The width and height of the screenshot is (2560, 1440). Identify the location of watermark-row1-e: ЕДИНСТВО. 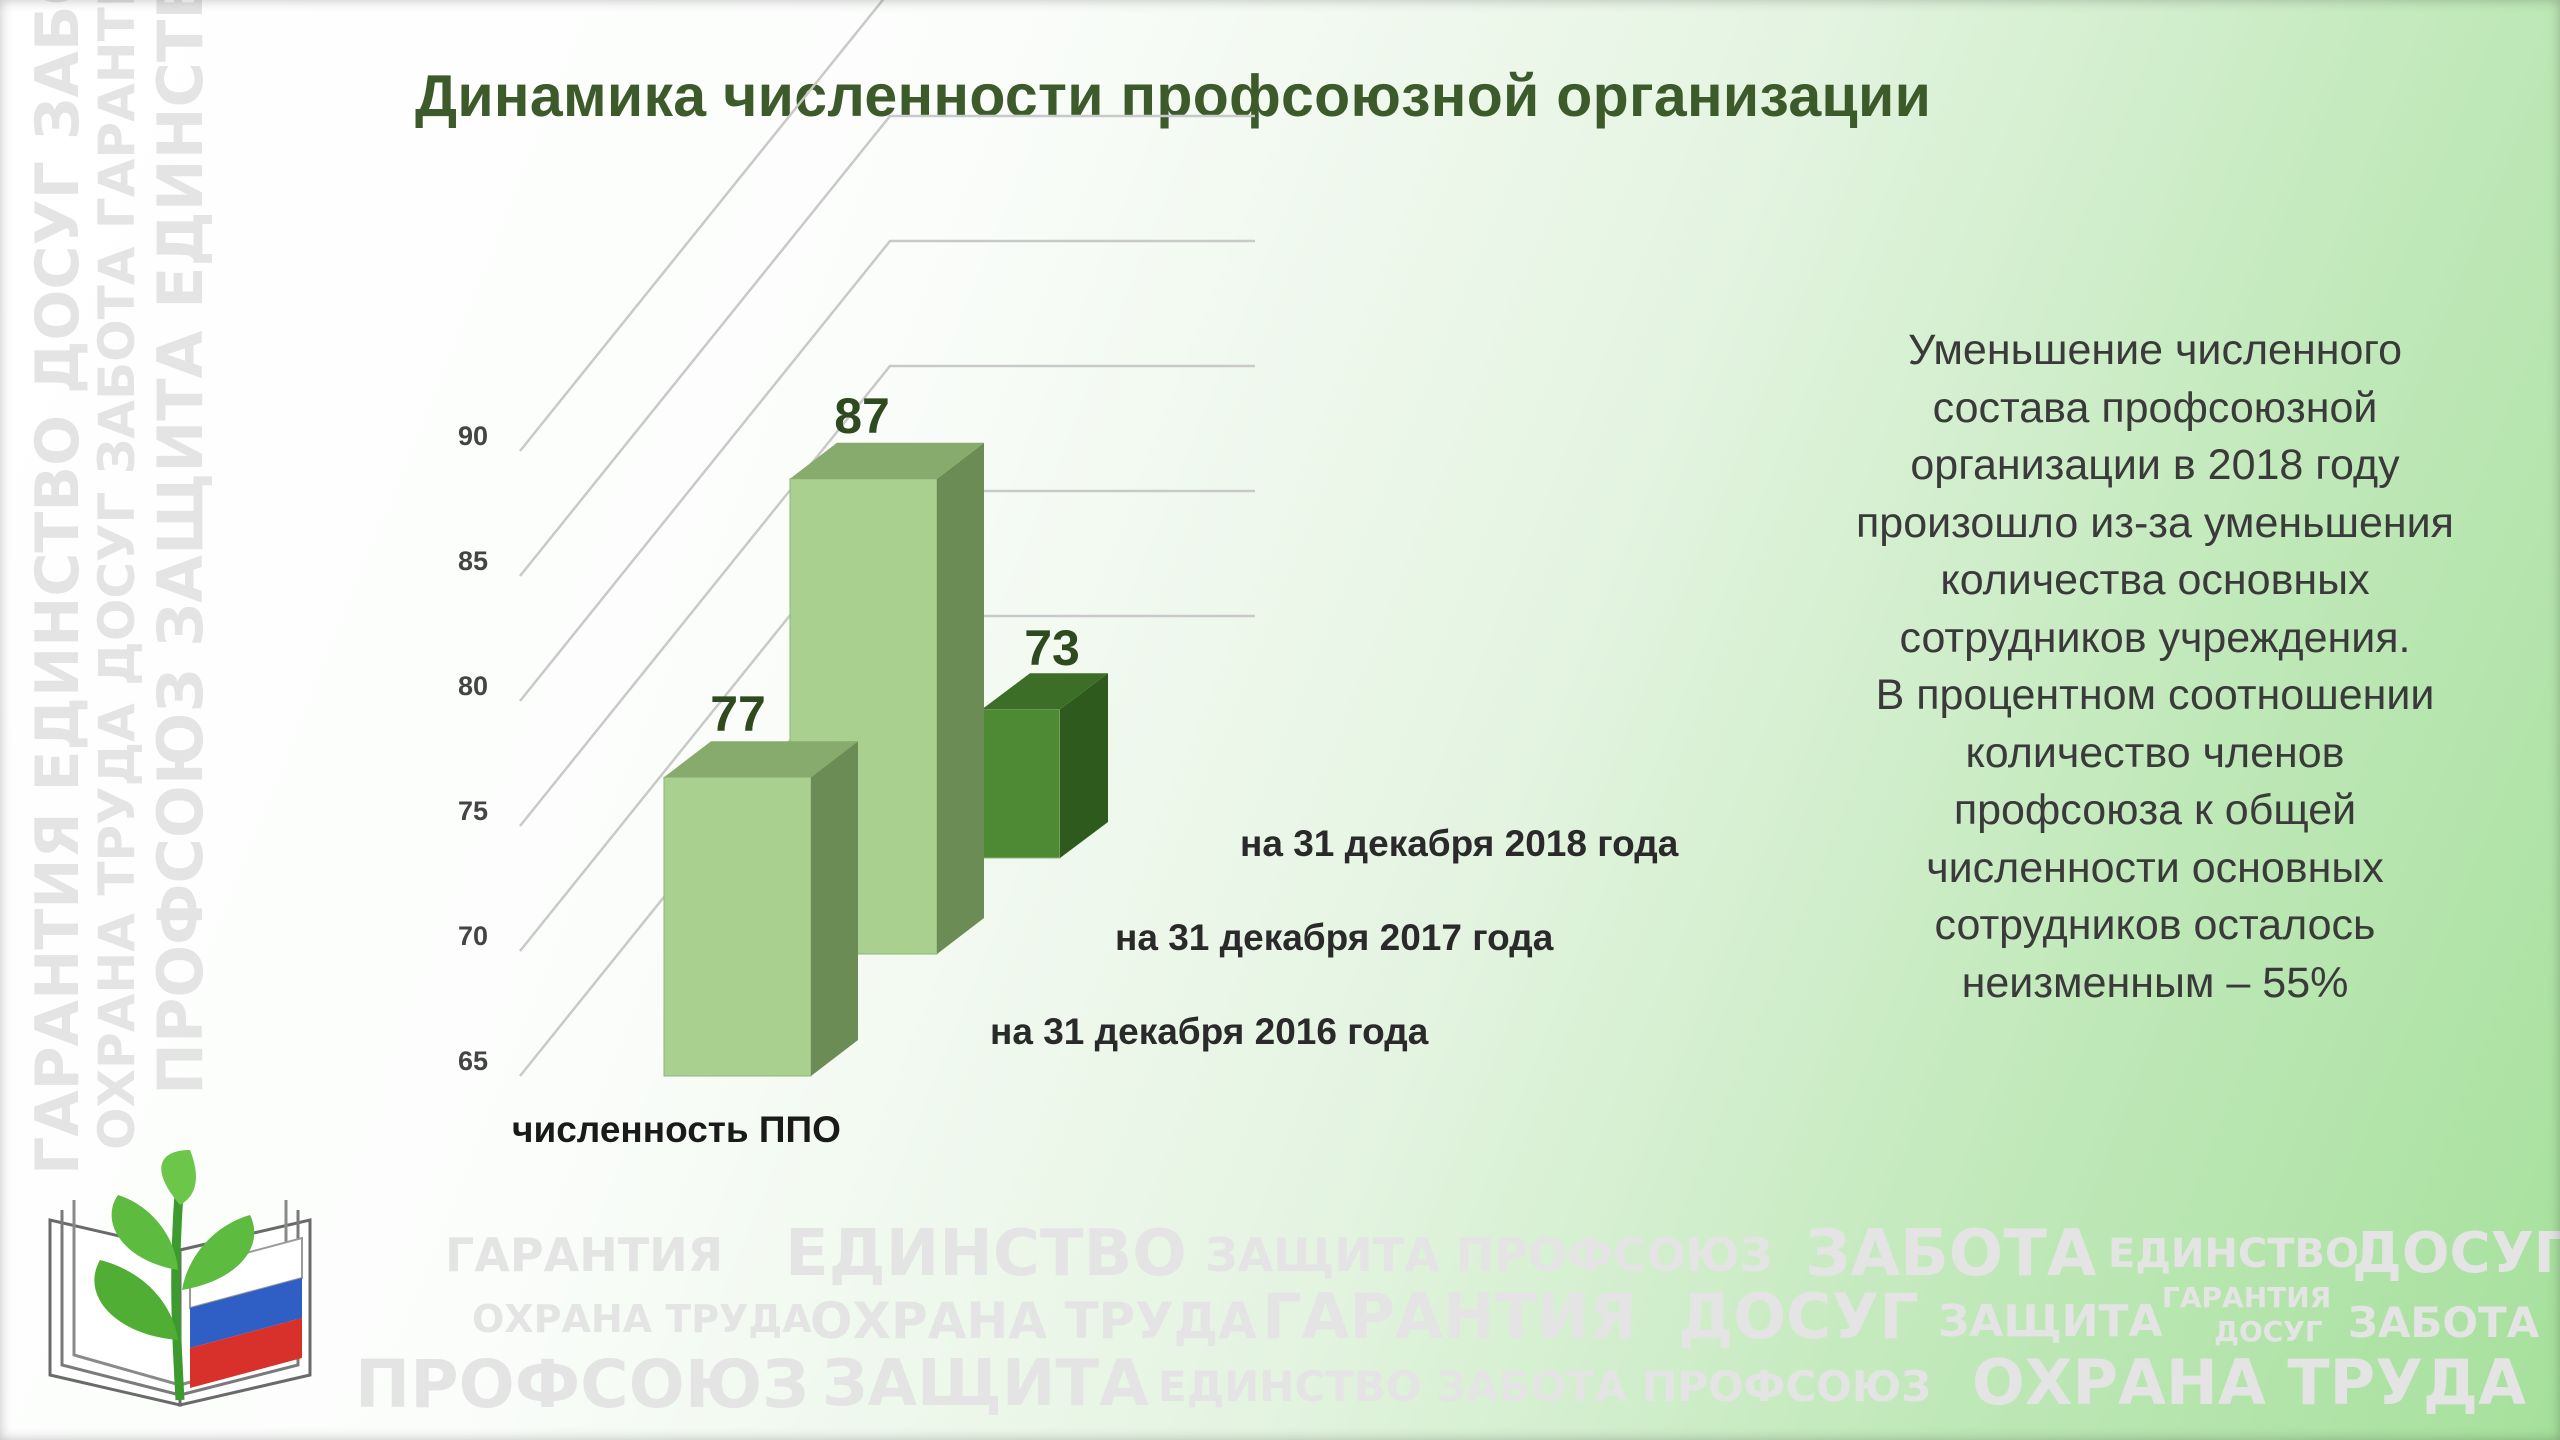
(2234, 1254).